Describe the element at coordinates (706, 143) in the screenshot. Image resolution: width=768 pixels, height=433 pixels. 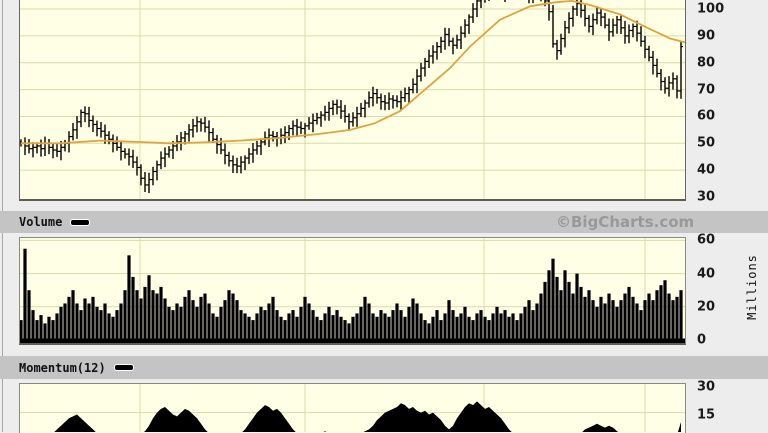
I see `tick-label: 50` at that location.